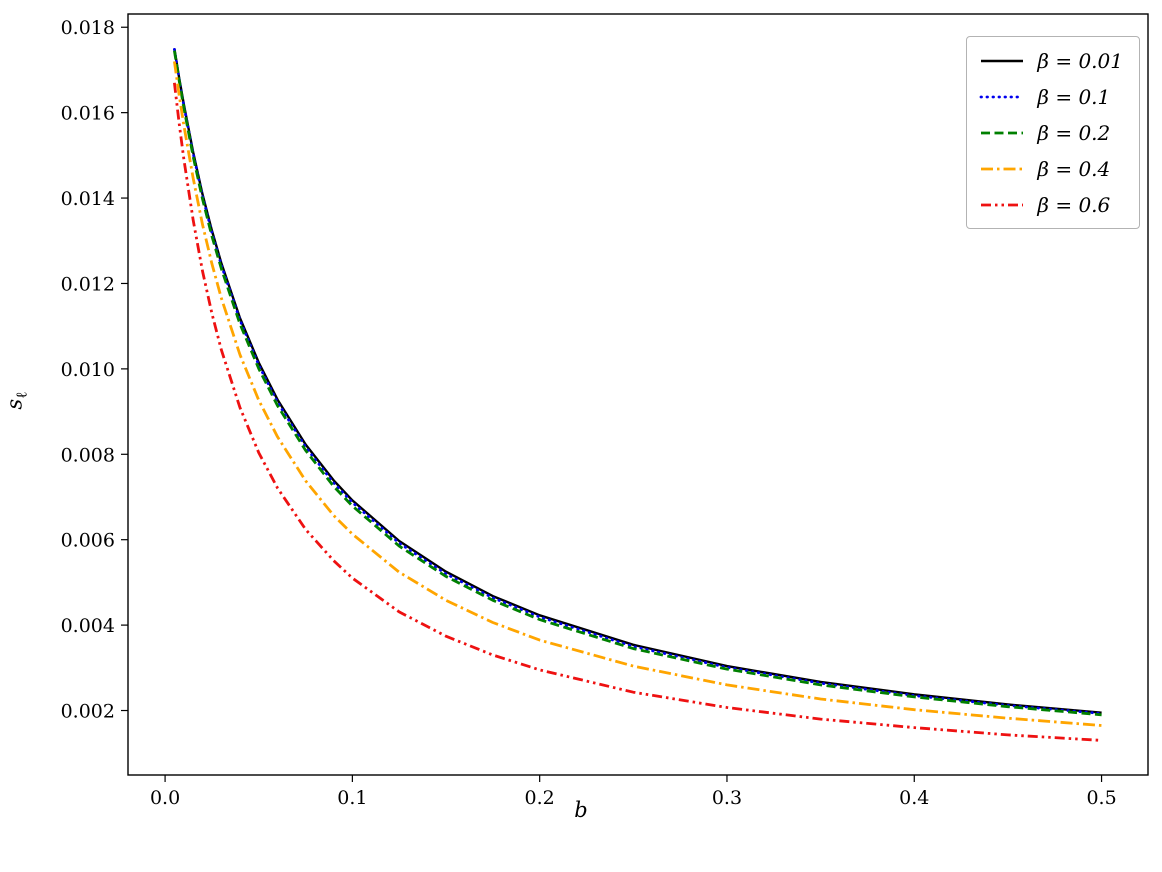 The height and width of the screenshot is (872, 1162). I want to click on y-tick-label: 0.008, so click(88, 455).